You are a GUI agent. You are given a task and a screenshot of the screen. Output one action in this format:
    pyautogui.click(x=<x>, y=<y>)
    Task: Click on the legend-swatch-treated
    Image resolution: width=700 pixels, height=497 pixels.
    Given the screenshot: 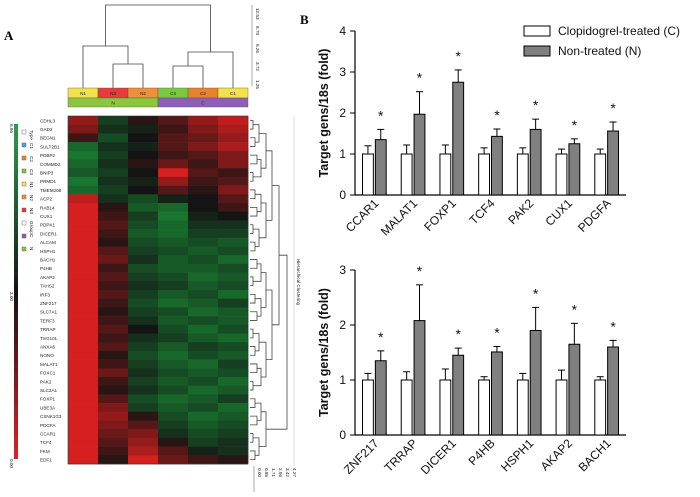 What is the action you would take?
    pyautogui.click(x=537, y=31)
    